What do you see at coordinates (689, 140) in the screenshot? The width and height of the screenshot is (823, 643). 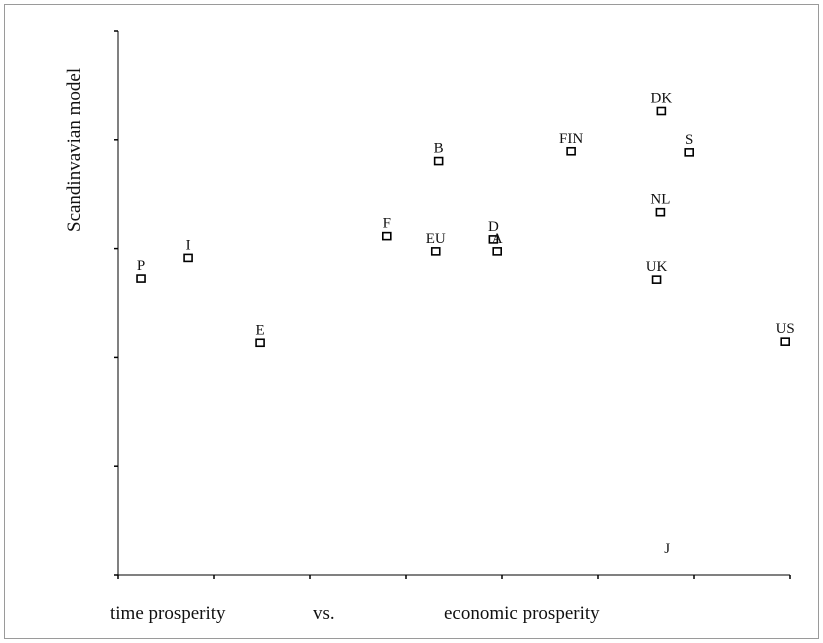 I see `data-point-label: S` at bounding box center [689, 140].